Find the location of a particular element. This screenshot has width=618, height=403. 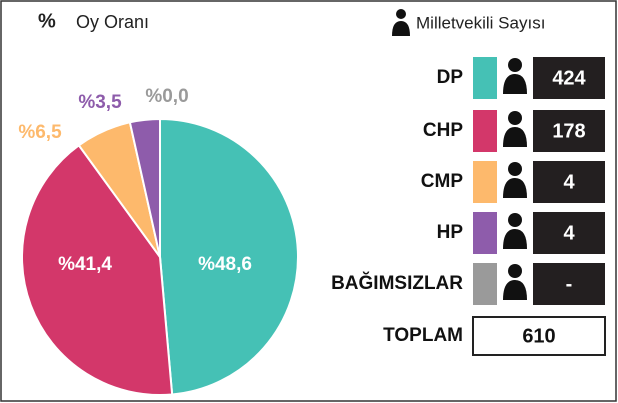

seats-title: Milletvekili Sayısı is located at coordinates (480, 22).